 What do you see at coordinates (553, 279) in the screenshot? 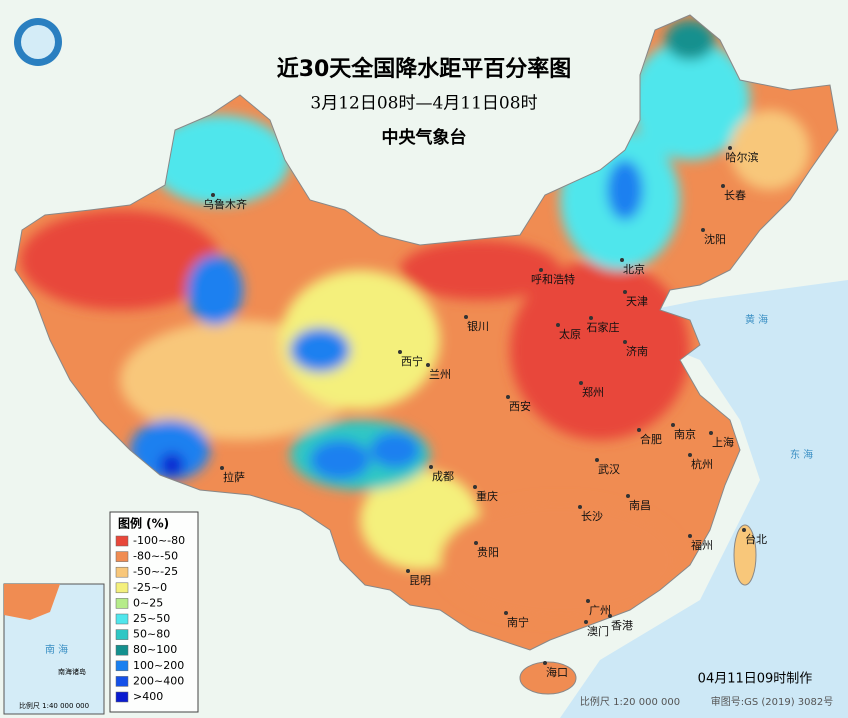
I see `city-label: 呼和浩特` at bounding box center [553, 279].